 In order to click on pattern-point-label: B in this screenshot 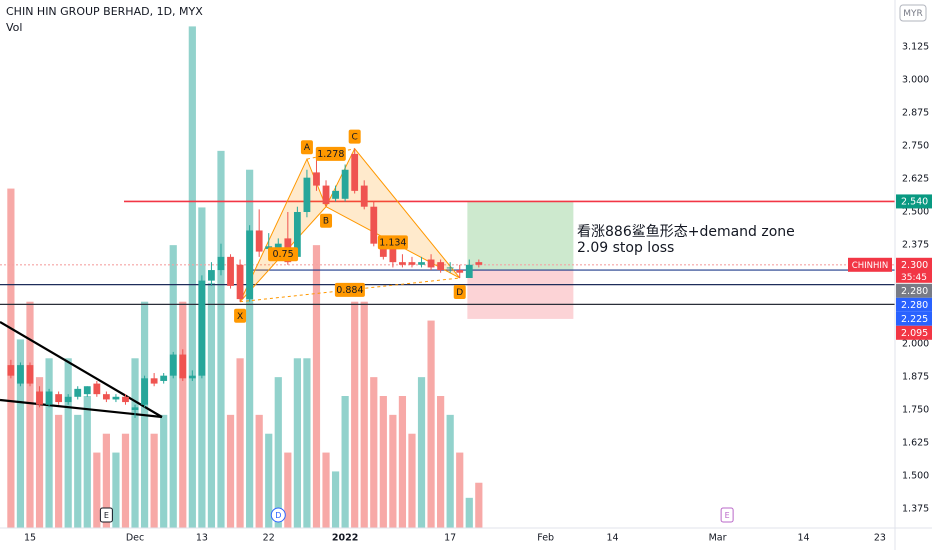, I will do `click(326, 222)`.